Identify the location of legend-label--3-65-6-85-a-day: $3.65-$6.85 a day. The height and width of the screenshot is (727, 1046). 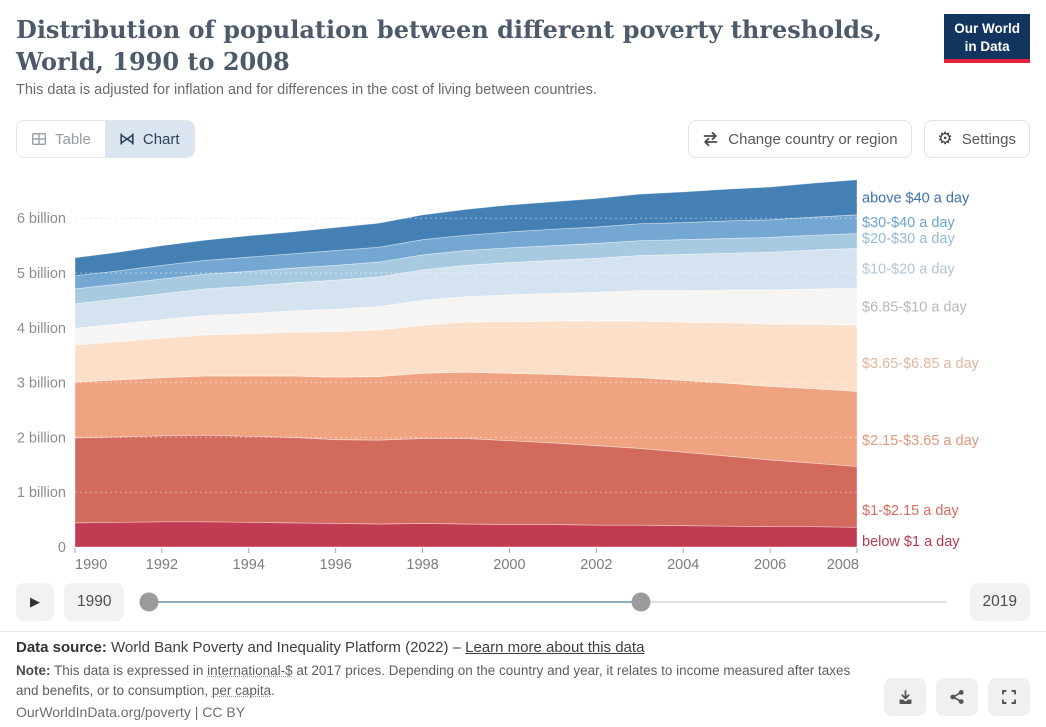
(921, 364).